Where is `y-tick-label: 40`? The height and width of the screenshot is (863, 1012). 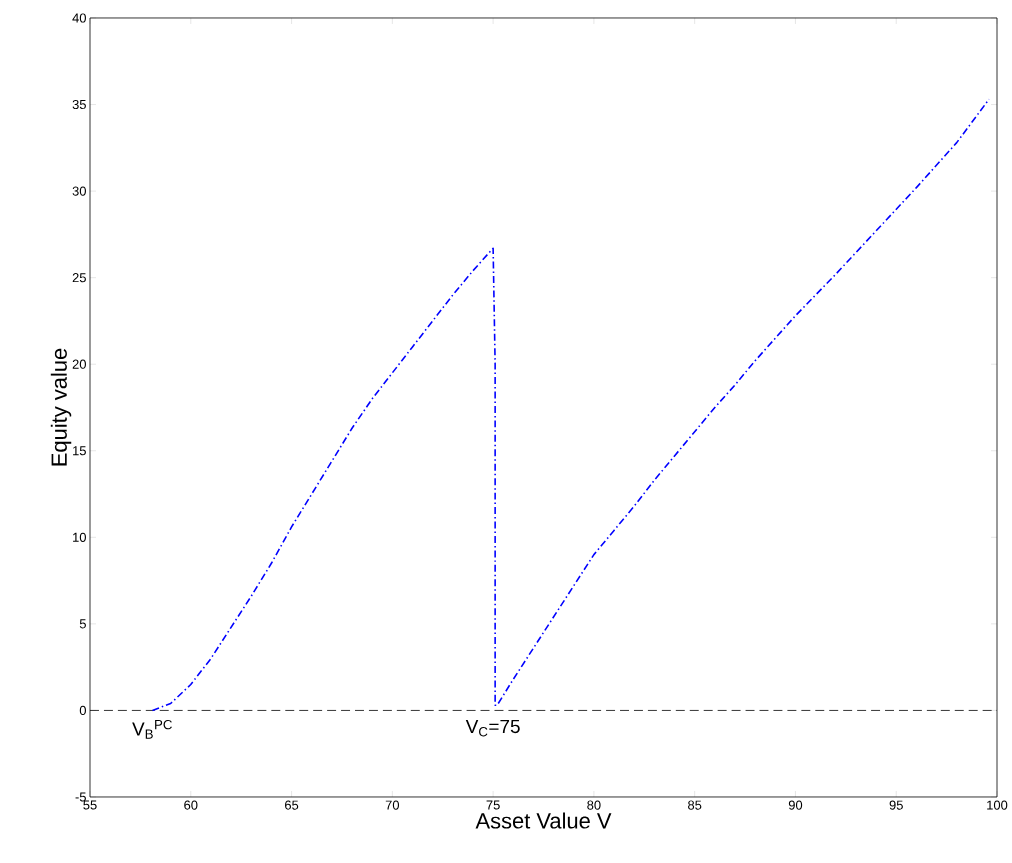
y-tick-label: 40 is located at coordinates (79, 18).